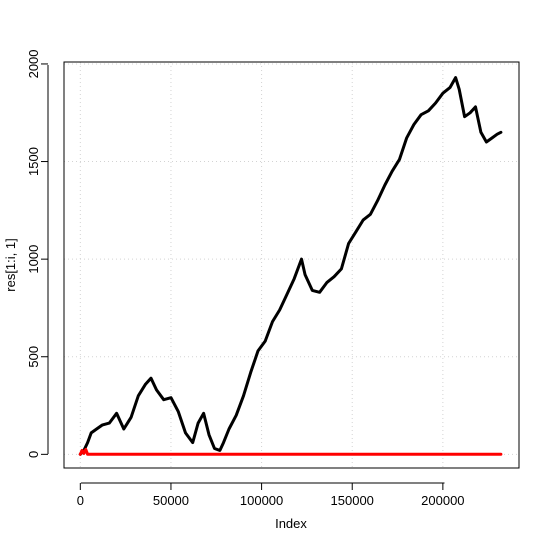 The height and width of the screenshot is (542, 540). What do you see at coordinates (33, 161) in the screenshot?
I see `y-tick-label: 1500` at bounding box center [33, 161].